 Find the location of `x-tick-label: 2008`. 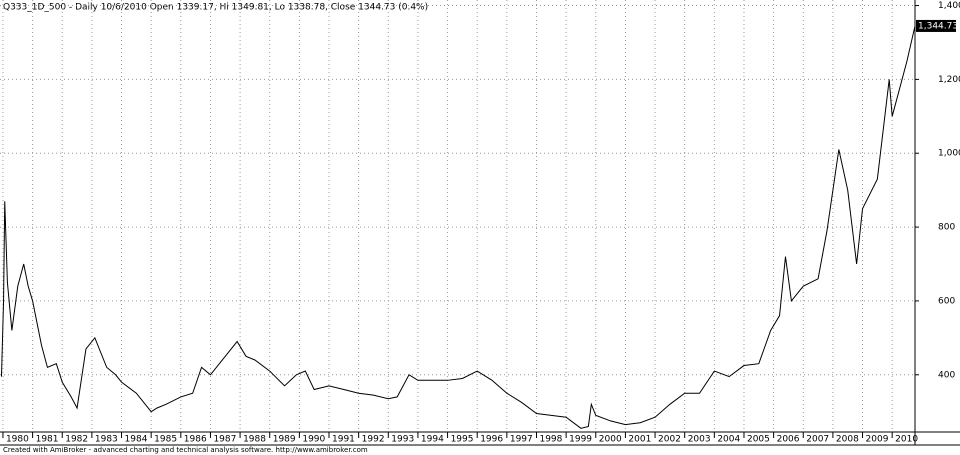

x-tick-label: 2008 is located at coordinates (847, 440).